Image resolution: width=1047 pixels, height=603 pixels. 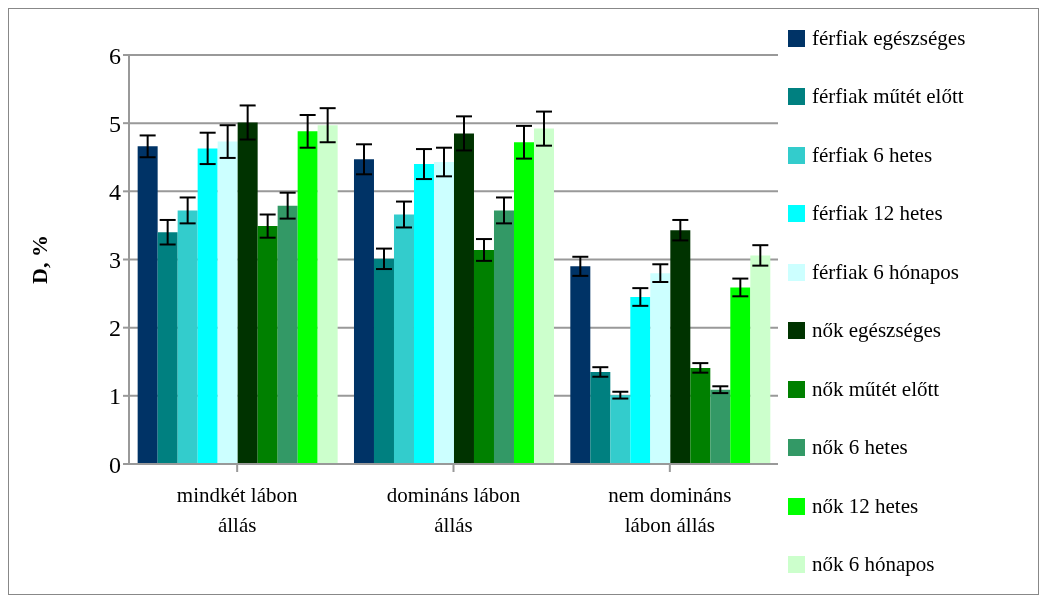 I want to click on legend-label: nők egészséges, so click(x=876, y=331).